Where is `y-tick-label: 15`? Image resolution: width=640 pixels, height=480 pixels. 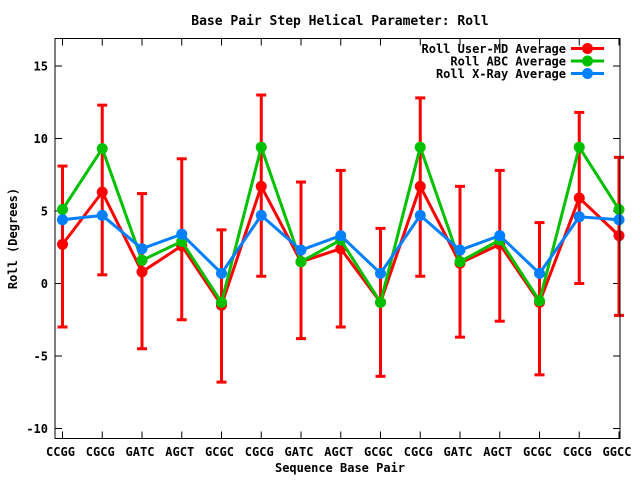 y-tick-label: 15 is located at coordinates (41, 67).